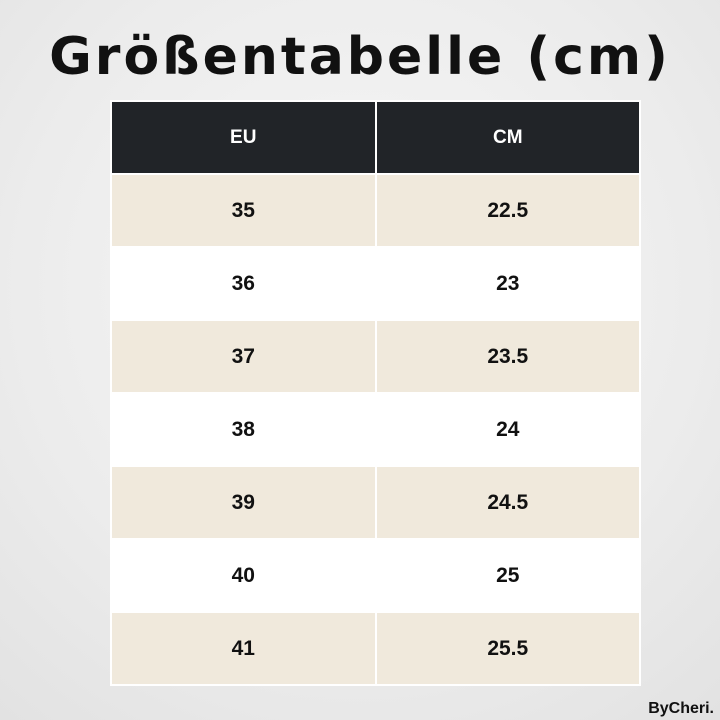  Describe the element at coordinates (243, 502) in the screenshot. I see `table-cell: 39` at that location.